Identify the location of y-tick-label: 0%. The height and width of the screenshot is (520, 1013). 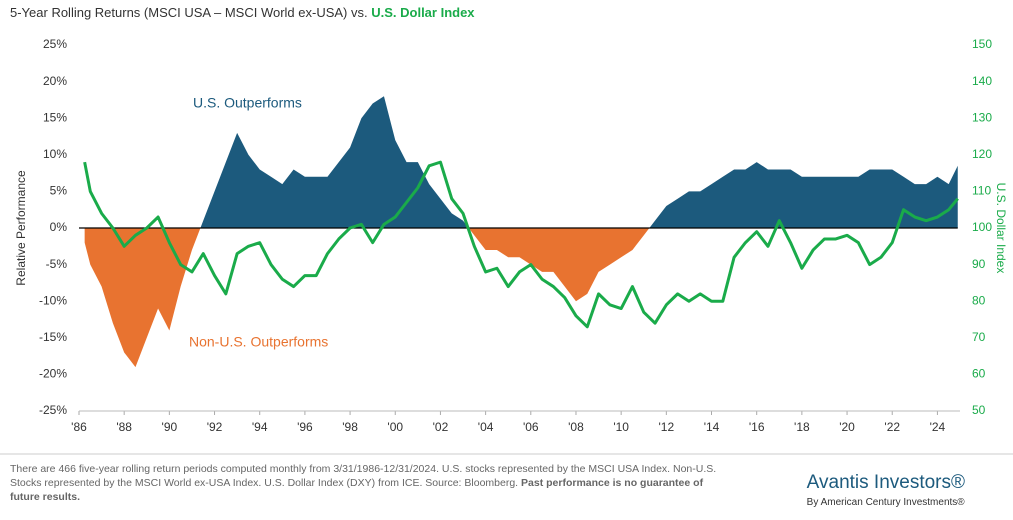
(59, 227).